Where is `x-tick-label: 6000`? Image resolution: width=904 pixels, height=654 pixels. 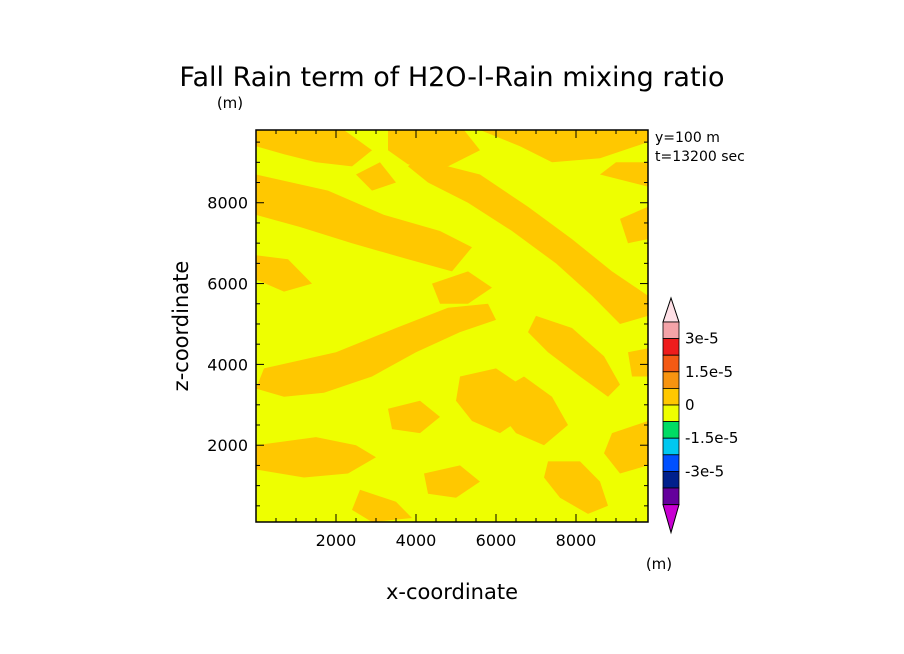
x-tick-label: 6000 is located at coordinates (496, 540).